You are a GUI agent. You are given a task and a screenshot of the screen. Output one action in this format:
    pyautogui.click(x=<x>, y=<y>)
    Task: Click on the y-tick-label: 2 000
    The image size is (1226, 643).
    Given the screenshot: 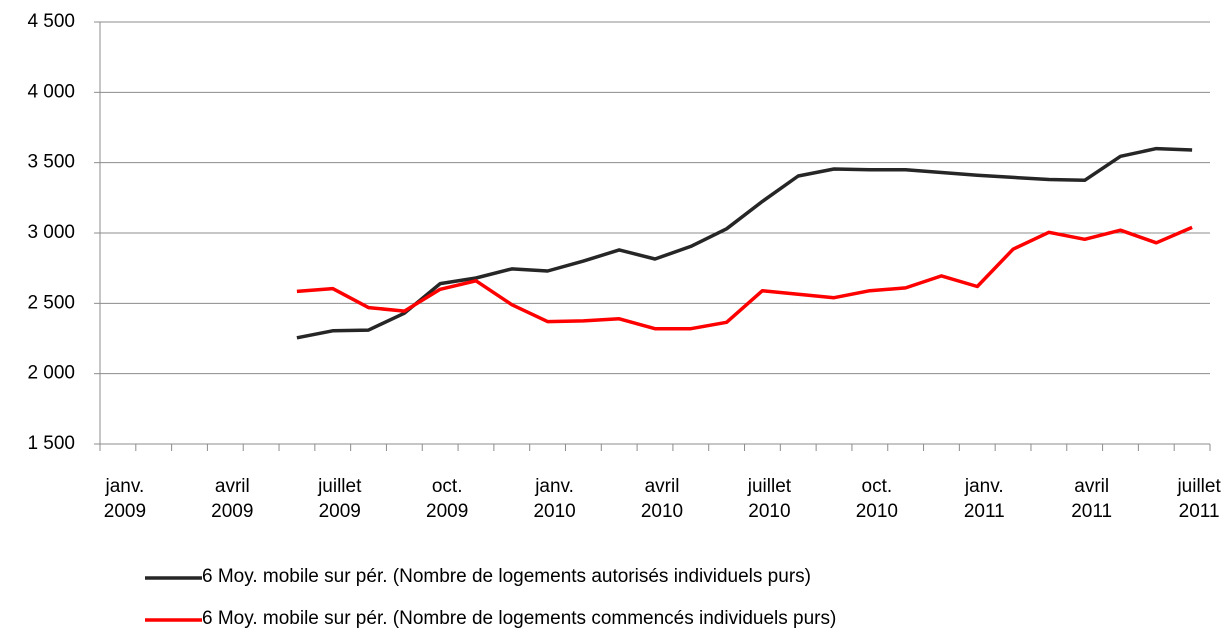 What is the action you would take?
    pyautogui.click(x=51, y=373)
    